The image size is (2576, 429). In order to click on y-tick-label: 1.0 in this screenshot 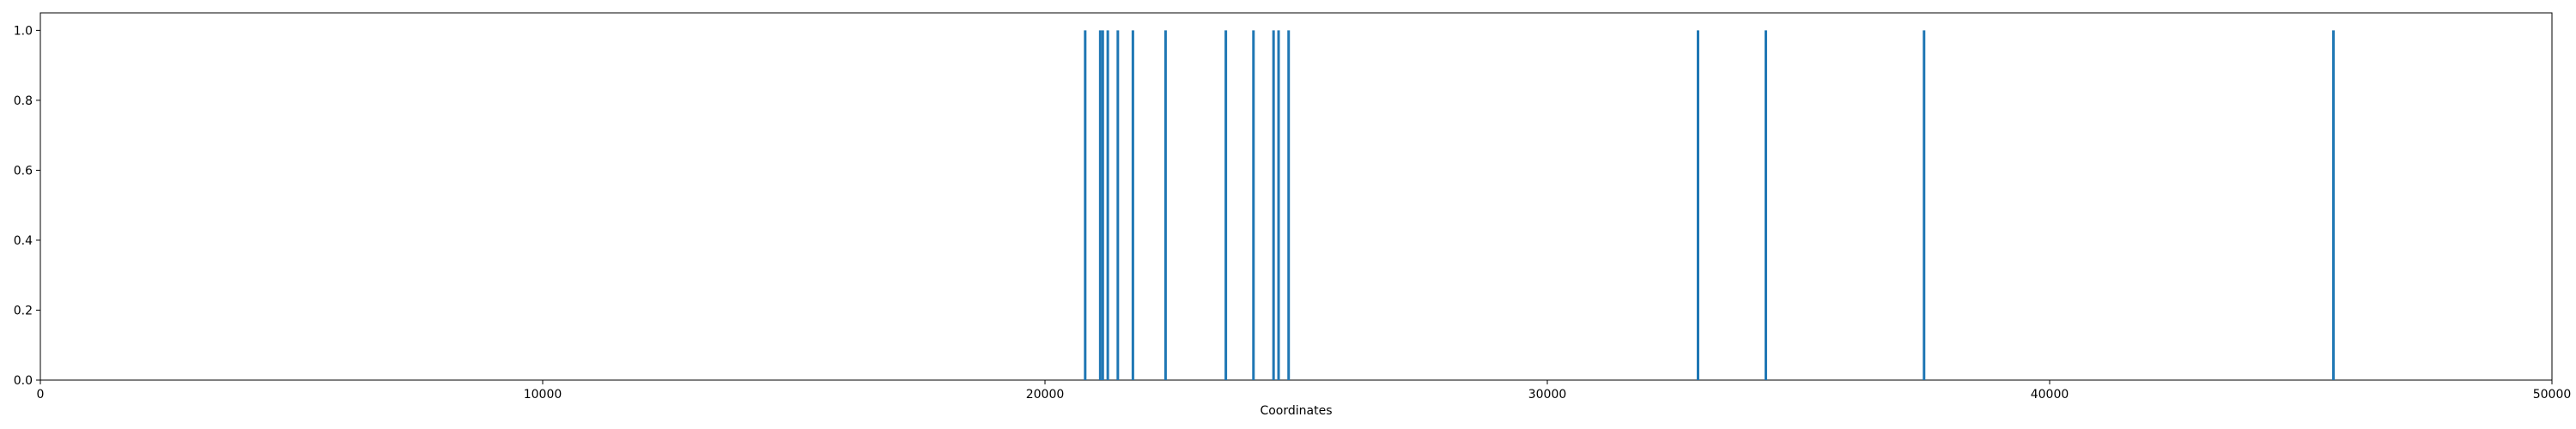, I will do `click(23, 31)`.